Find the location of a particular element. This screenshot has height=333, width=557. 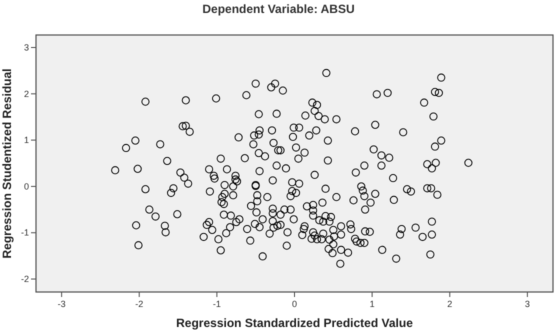

y-axis-title: Regression Studentized Residual is located at coordinates (7, 163).